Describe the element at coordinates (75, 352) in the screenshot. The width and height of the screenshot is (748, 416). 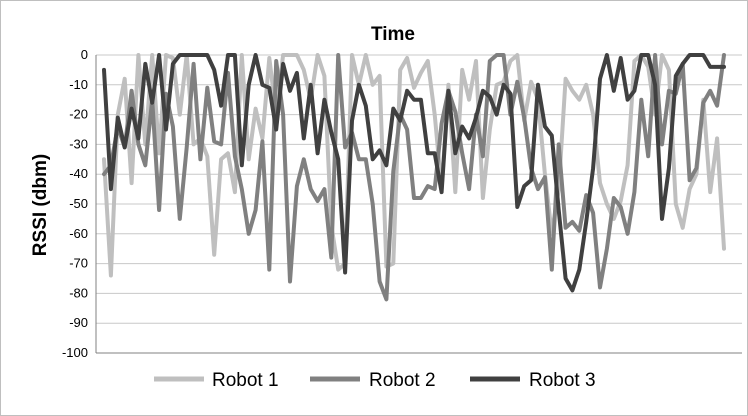
I see `y-tick-label: -100` at that location.